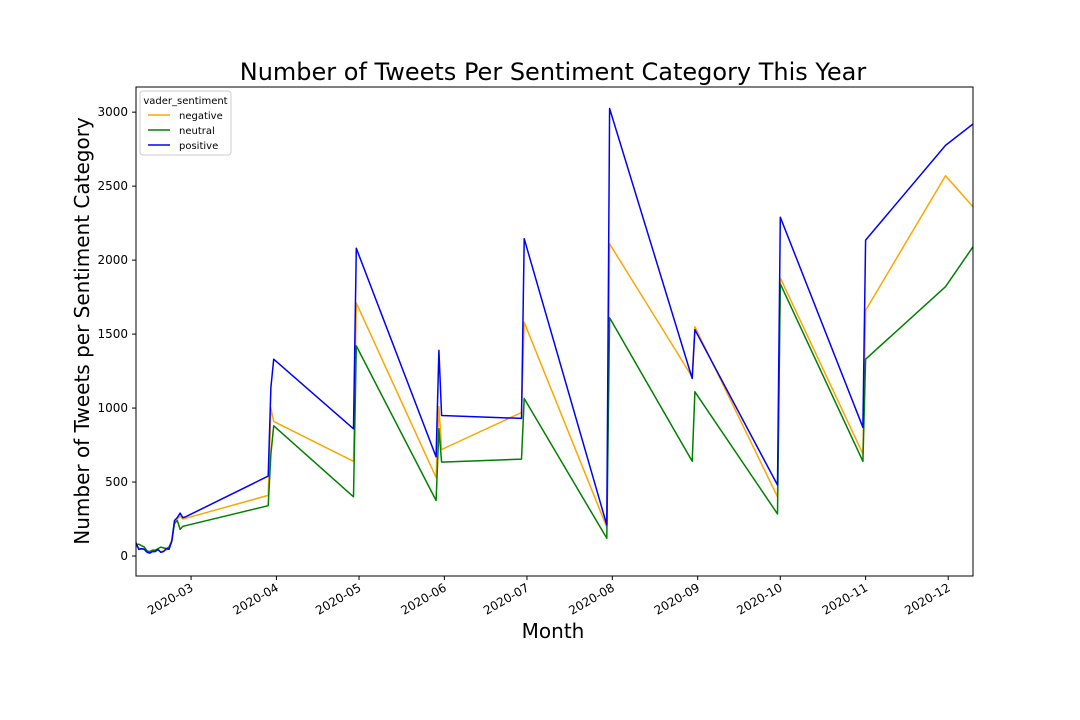 The image size is (1080, 720). I want to click on legend: vader_sentiment negative neutral positive, so click(185, 123).